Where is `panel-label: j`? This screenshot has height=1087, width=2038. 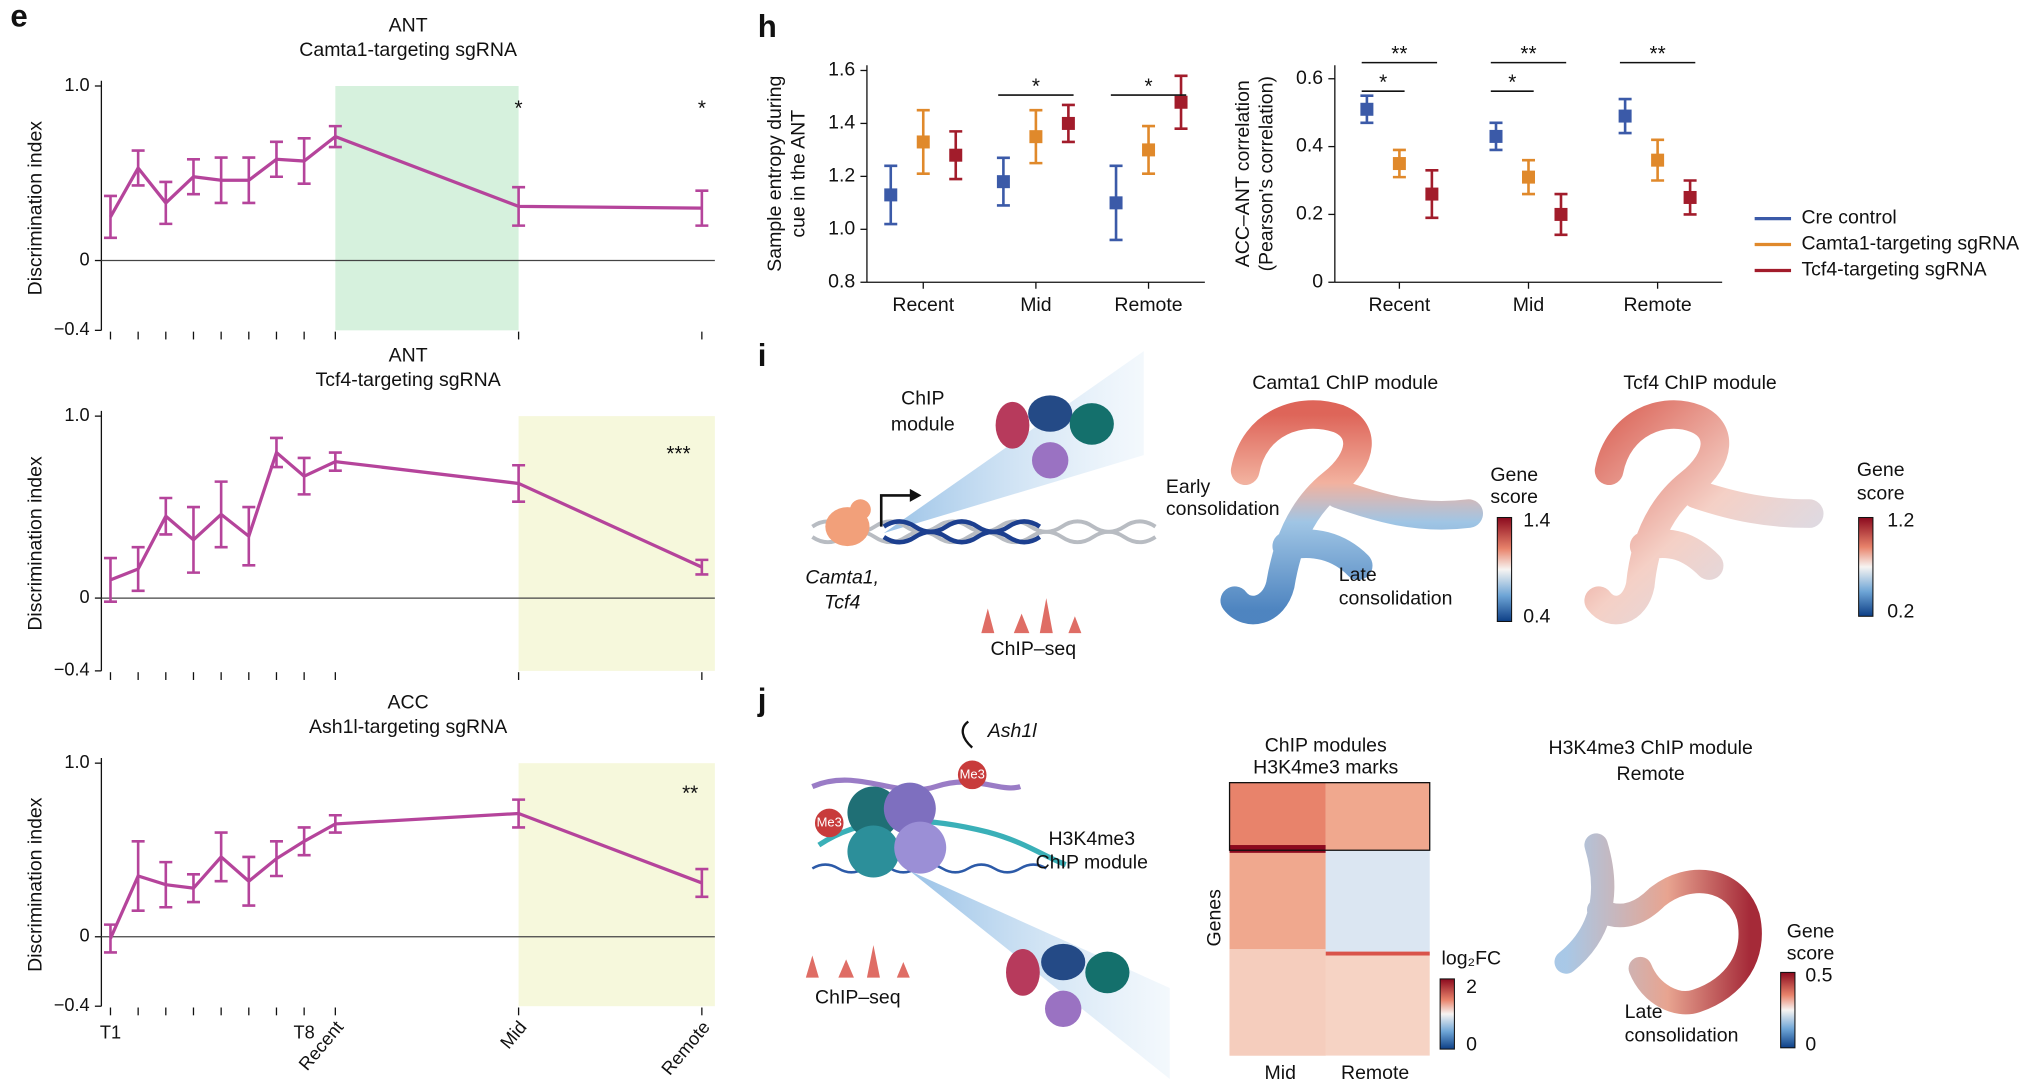
panel-label: j is located at coordinates (762, 699).